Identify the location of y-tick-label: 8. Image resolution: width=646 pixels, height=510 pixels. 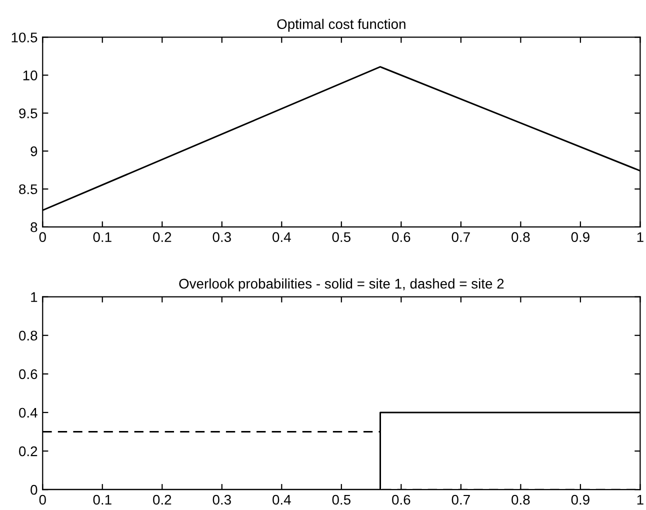
(34, 227).